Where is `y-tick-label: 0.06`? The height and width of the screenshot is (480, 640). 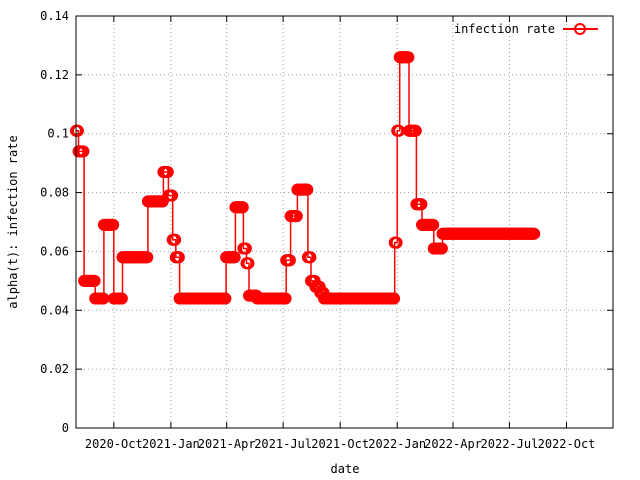
y-tick-label: 0.06 is located at coordinates (54, 251).